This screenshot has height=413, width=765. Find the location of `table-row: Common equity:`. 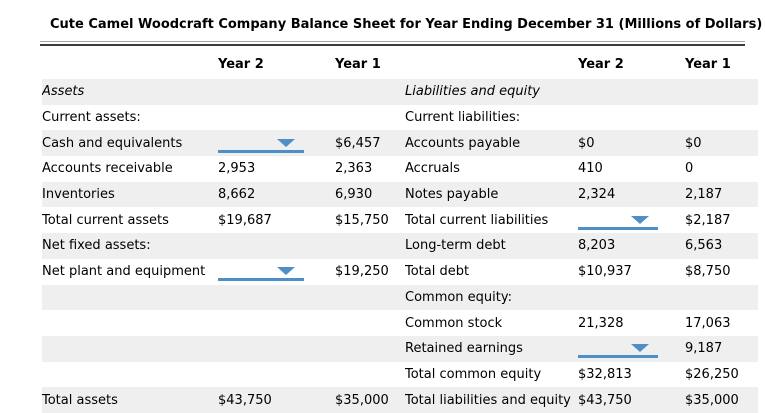

table-row: Common equity: is located at coordinates (400, 297).